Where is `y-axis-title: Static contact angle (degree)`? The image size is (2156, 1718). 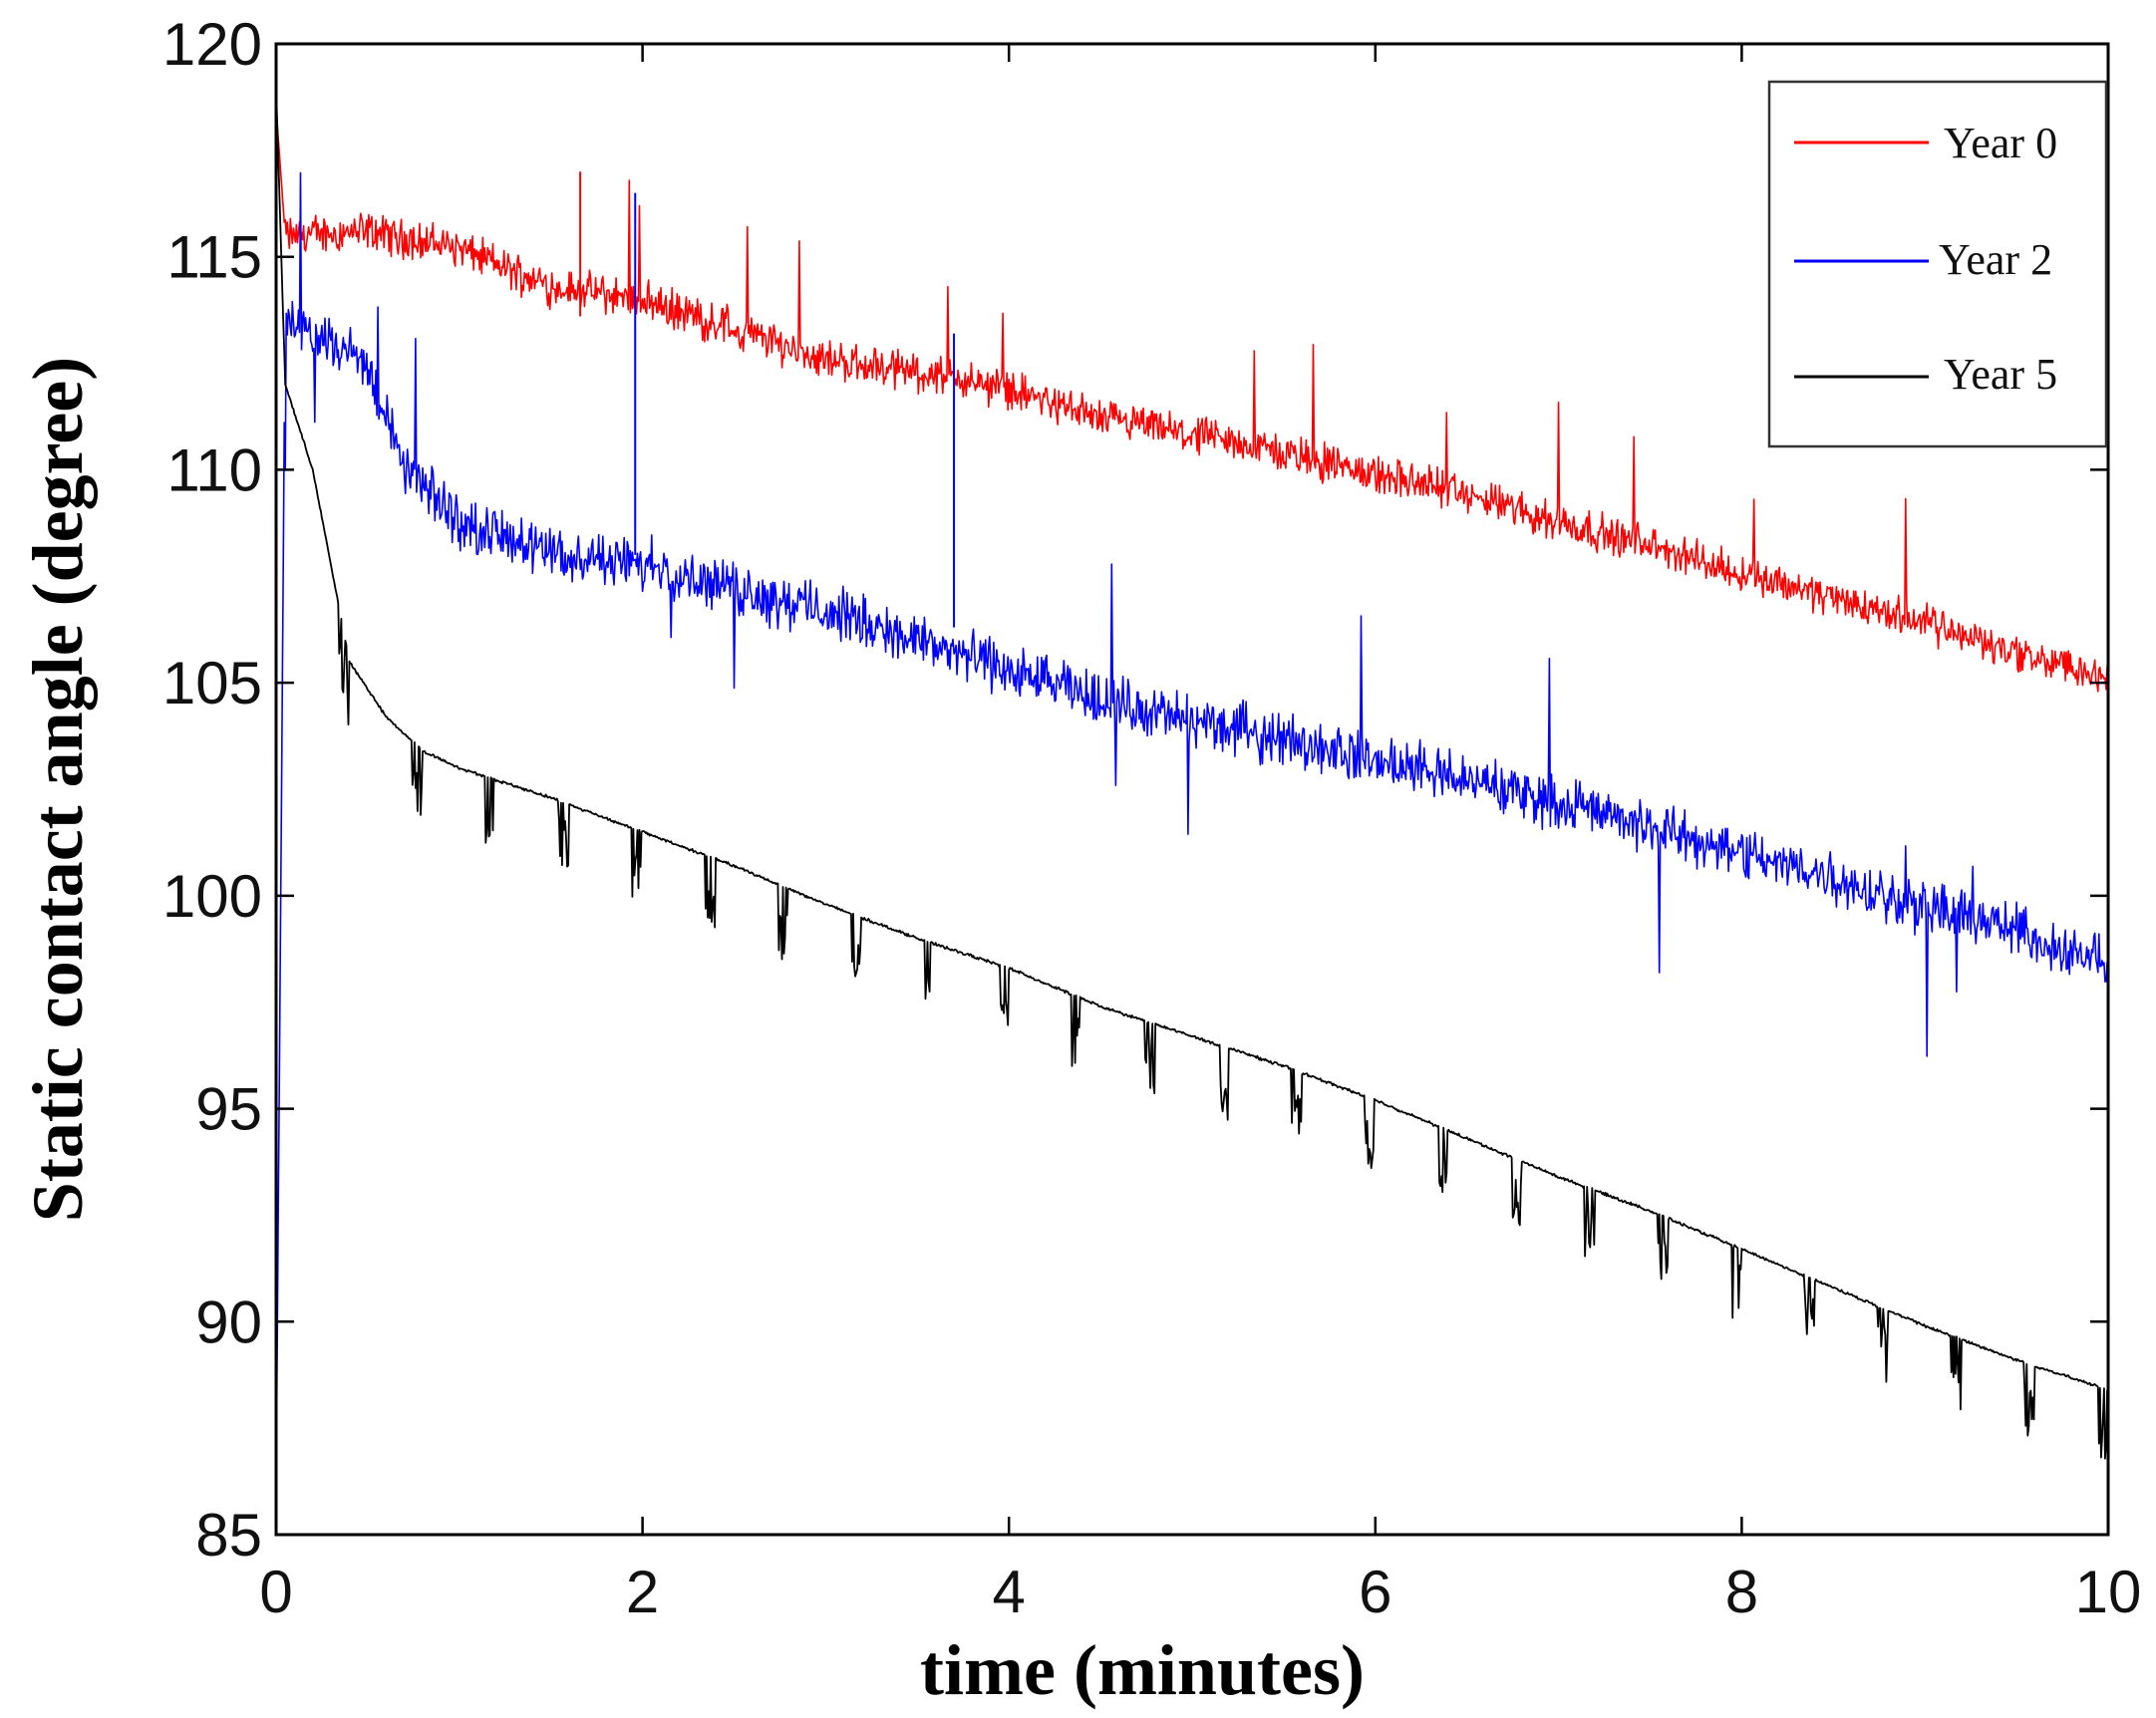
y-axis-title: Static contact angle (degree) is located at coordinates (58, 789).